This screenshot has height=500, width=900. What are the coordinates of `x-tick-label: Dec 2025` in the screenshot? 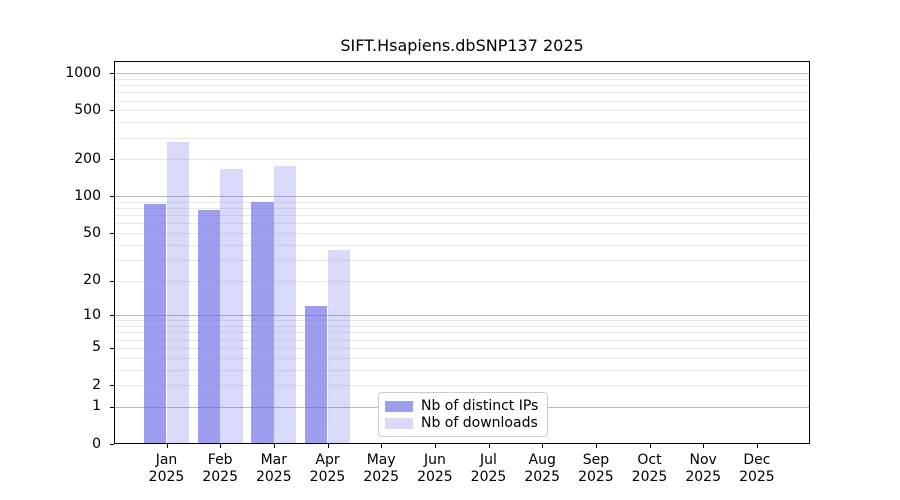 It's located at (757, 469).